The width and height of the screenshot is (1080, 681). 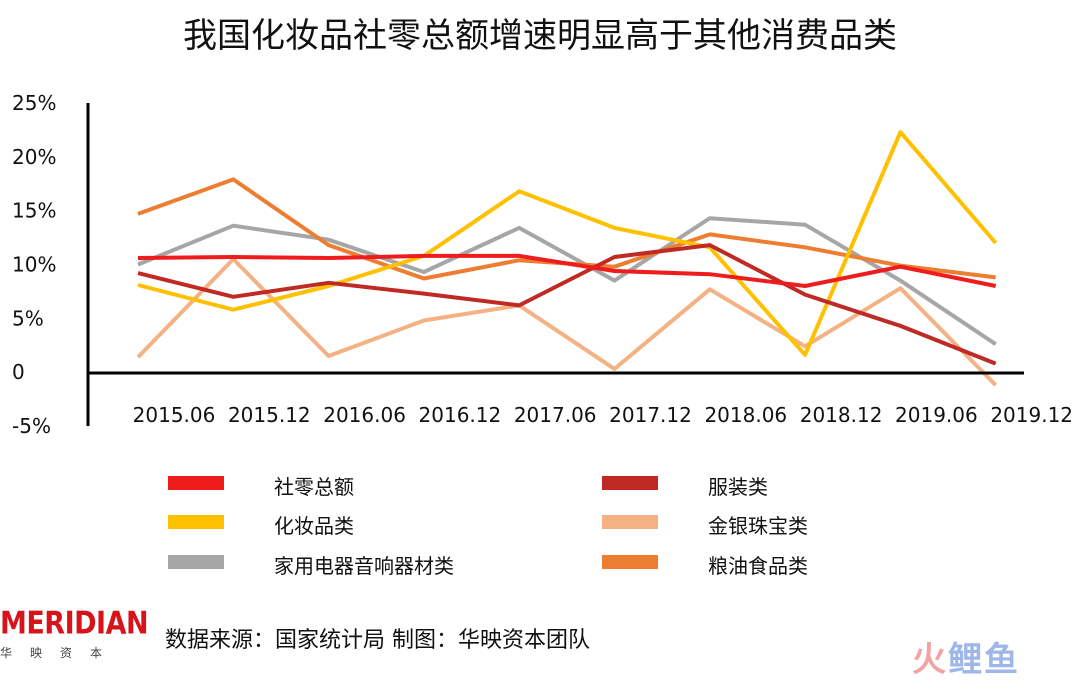 What do you see at coordinates (377, 640) in the screenshot?
I see `data-source-note: 数据来源：国家统计局 制图：华映资本团队` at bounding box center [377, 640].